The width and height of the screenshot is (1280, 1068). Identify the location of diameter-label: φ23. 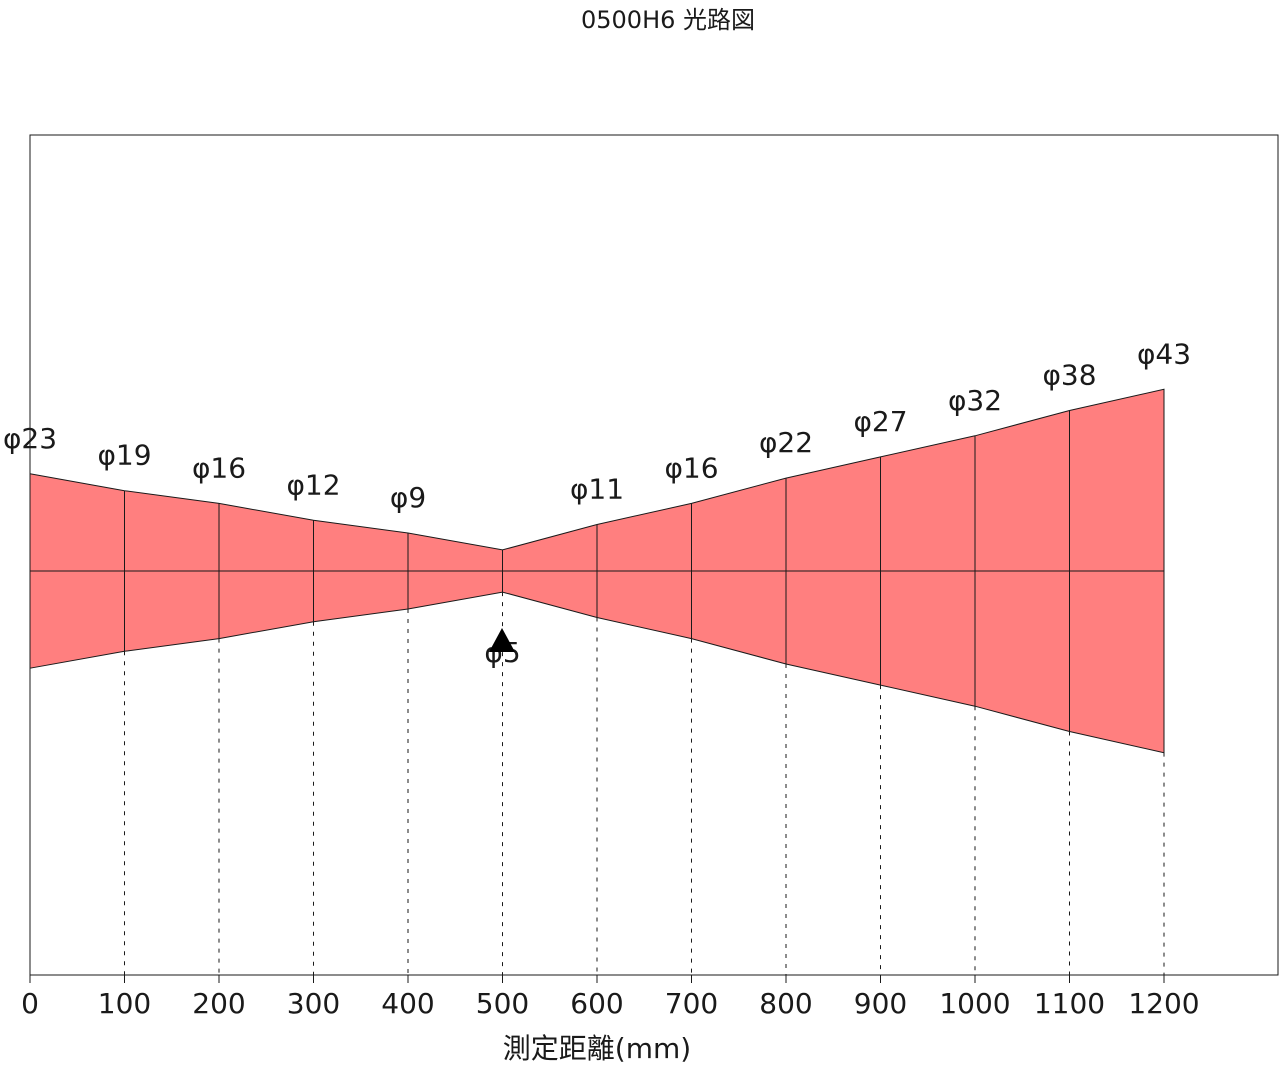
(30, 438).